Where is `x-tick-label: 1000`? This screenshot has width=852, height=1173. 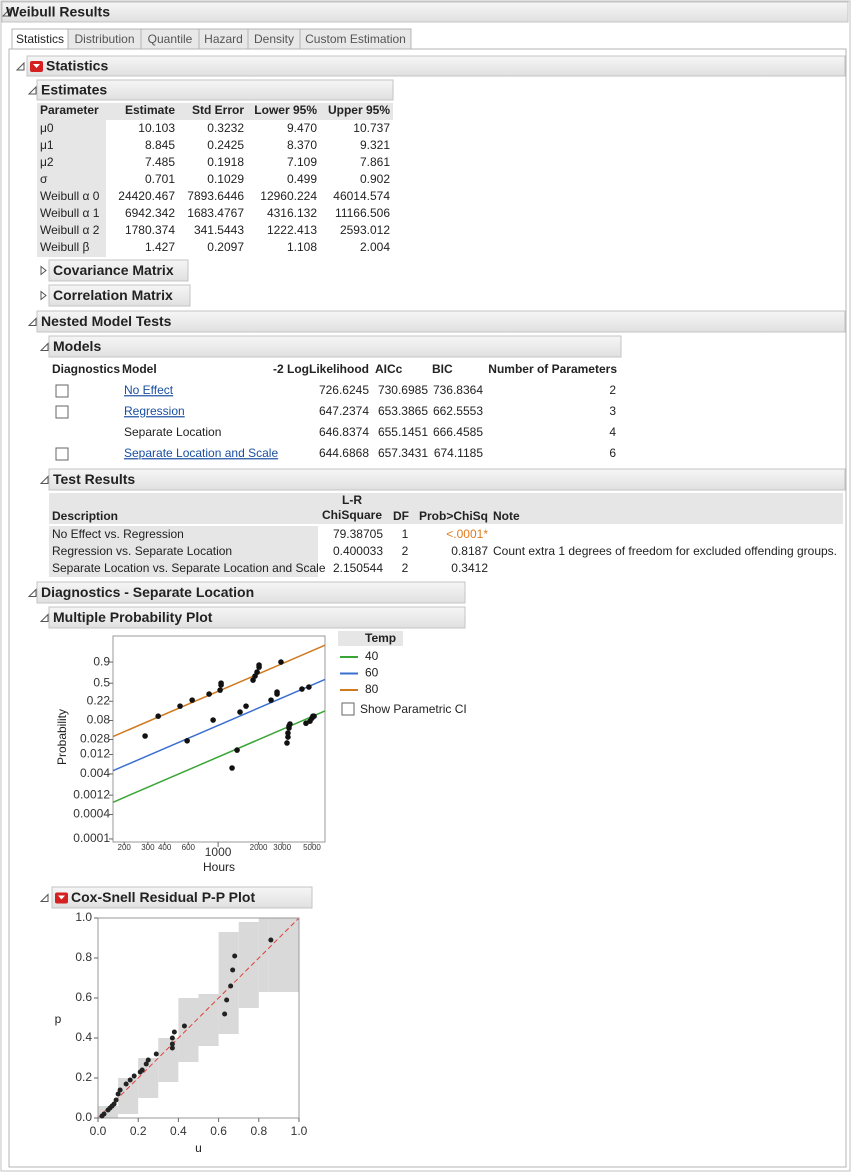 x-tick-label: 1000 is located at coordinates (218, 852).